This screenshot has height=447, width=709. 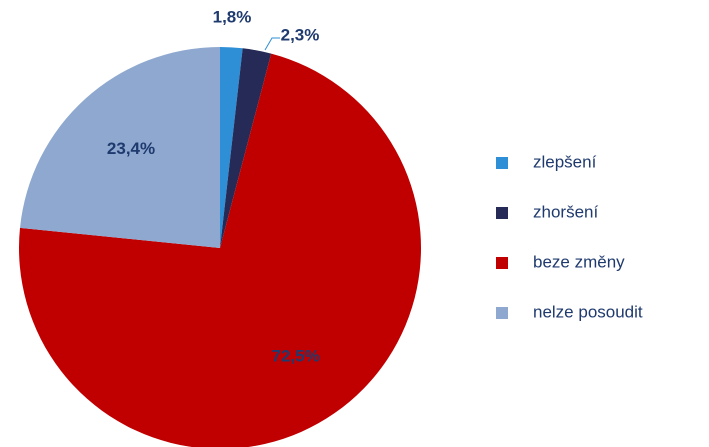 I want to click on leader-line, so click(x=272, y=44).